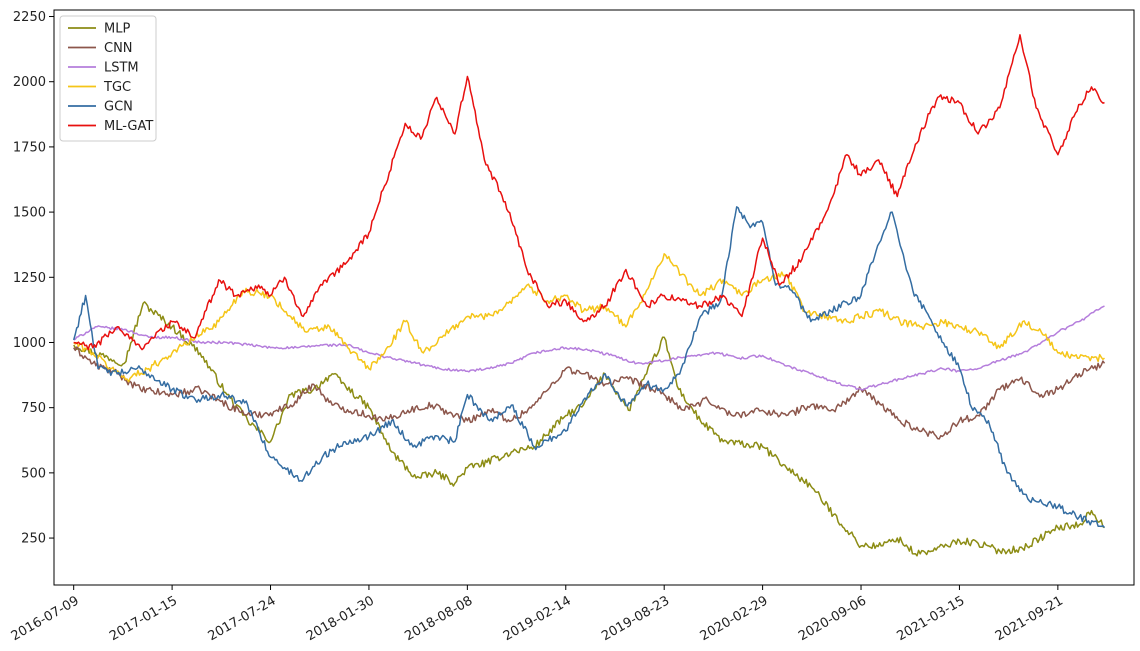  What do you see at coordinates (117, 87) in the screenshot?
I see `legend-label-tgc: TGC` at bounding box center [117, 87].